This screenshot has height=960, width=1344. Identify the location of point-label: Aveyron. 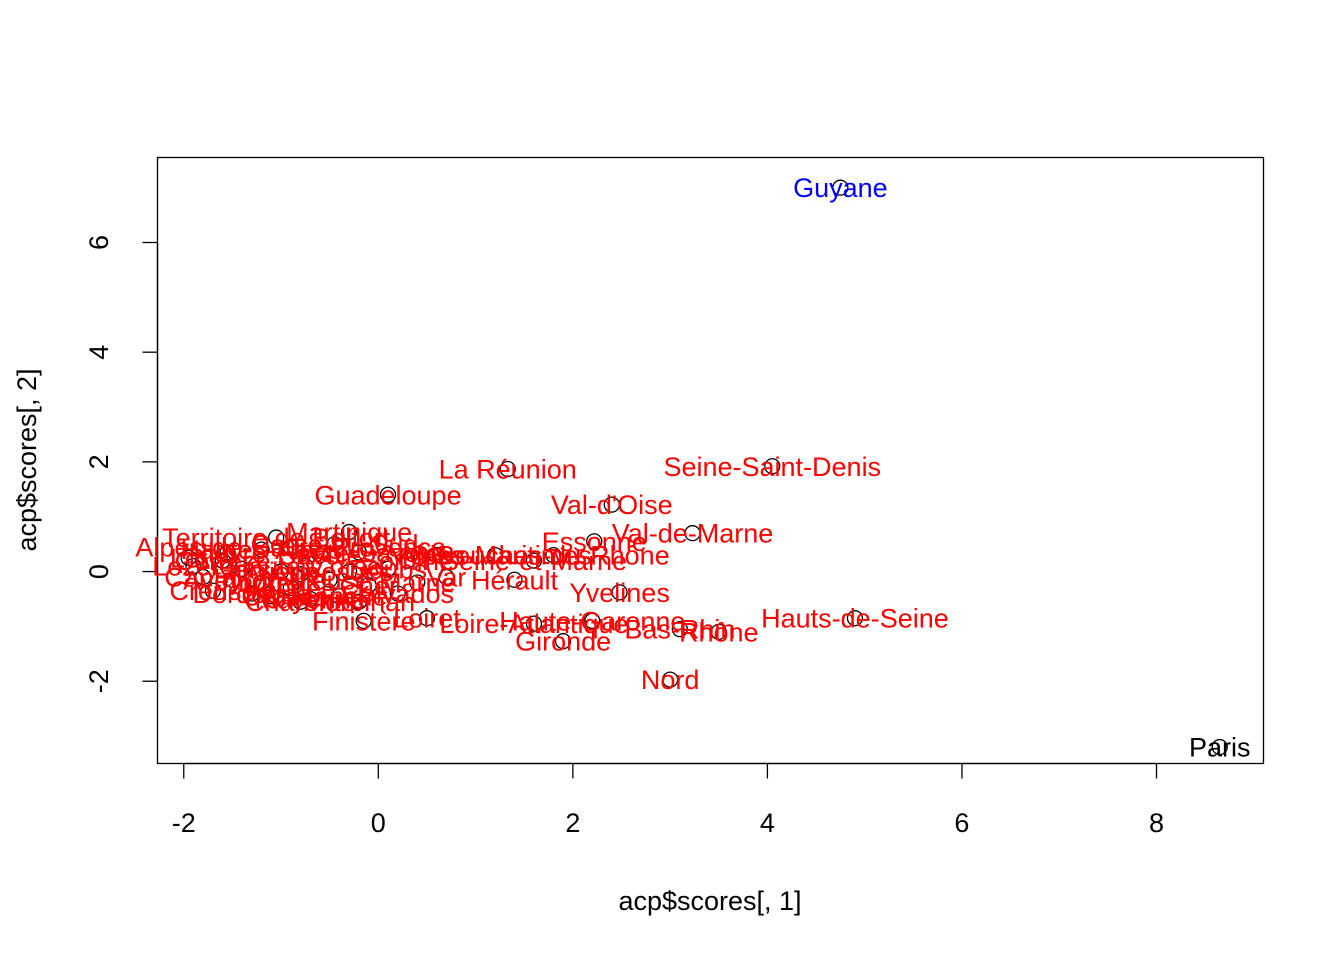
(232, 580).